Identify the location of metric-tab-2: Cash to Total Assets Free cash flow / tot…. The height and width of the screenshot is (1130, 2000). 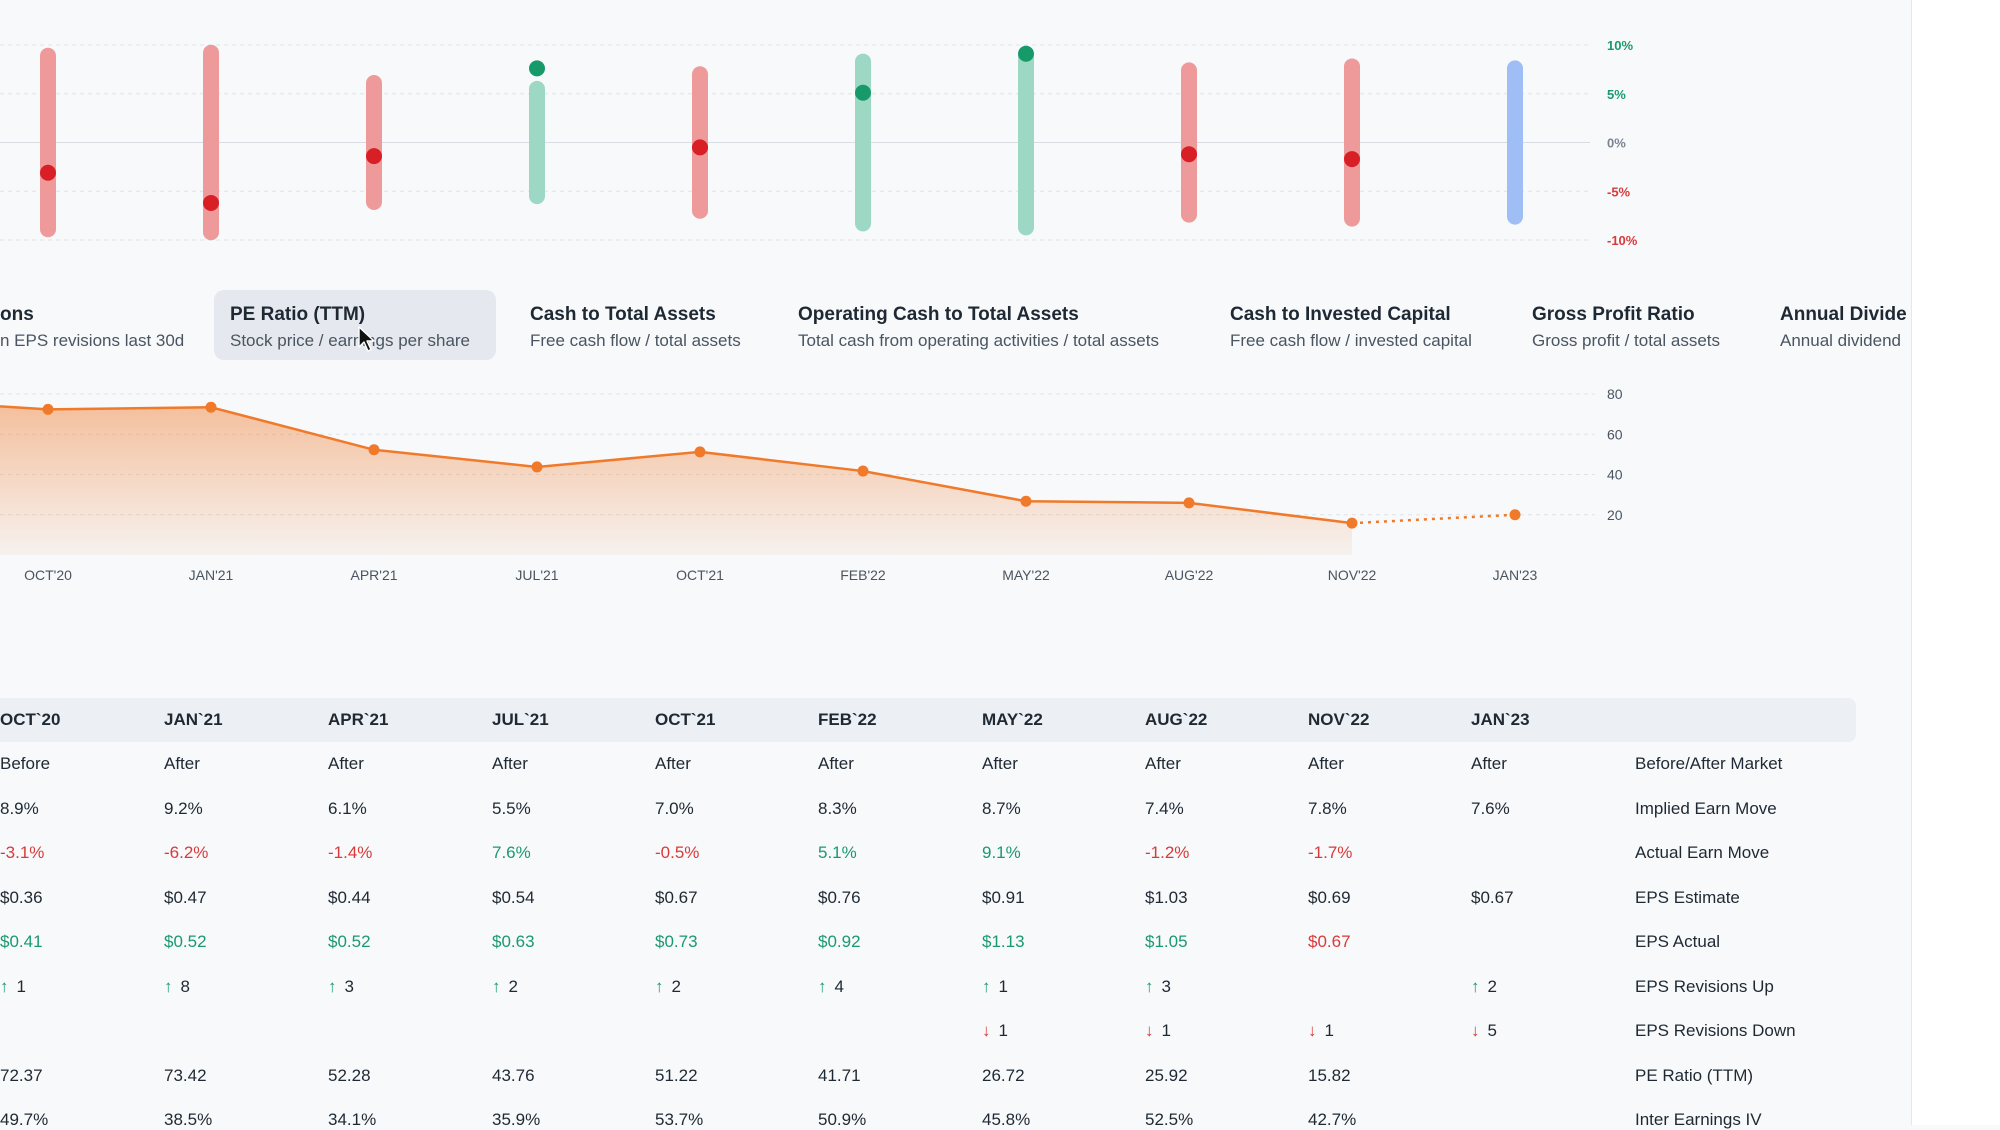
(714, 325).